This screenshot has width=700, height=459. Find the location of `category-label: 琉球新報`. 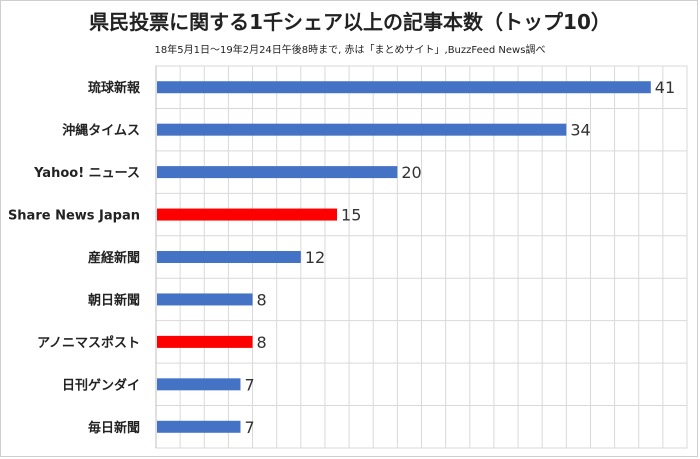

category-label: 琉球新報 is located at coordinates (114, 88).